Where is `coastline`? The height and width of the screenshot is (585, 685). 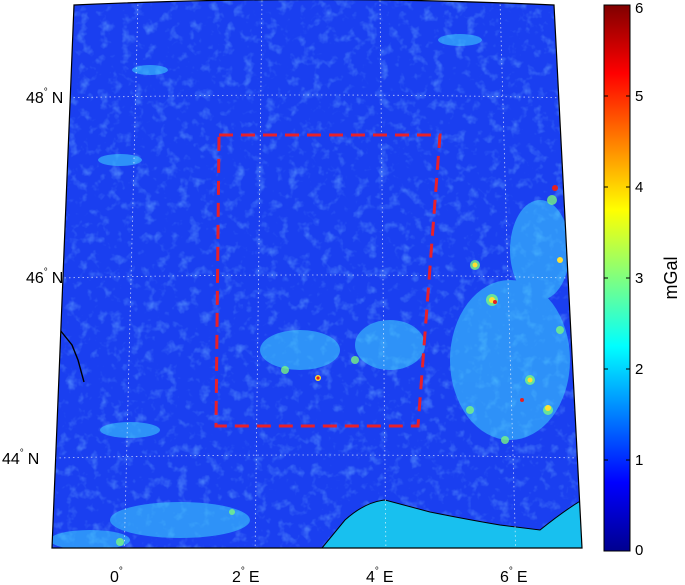 coastline is located at coordinates (451, 523).